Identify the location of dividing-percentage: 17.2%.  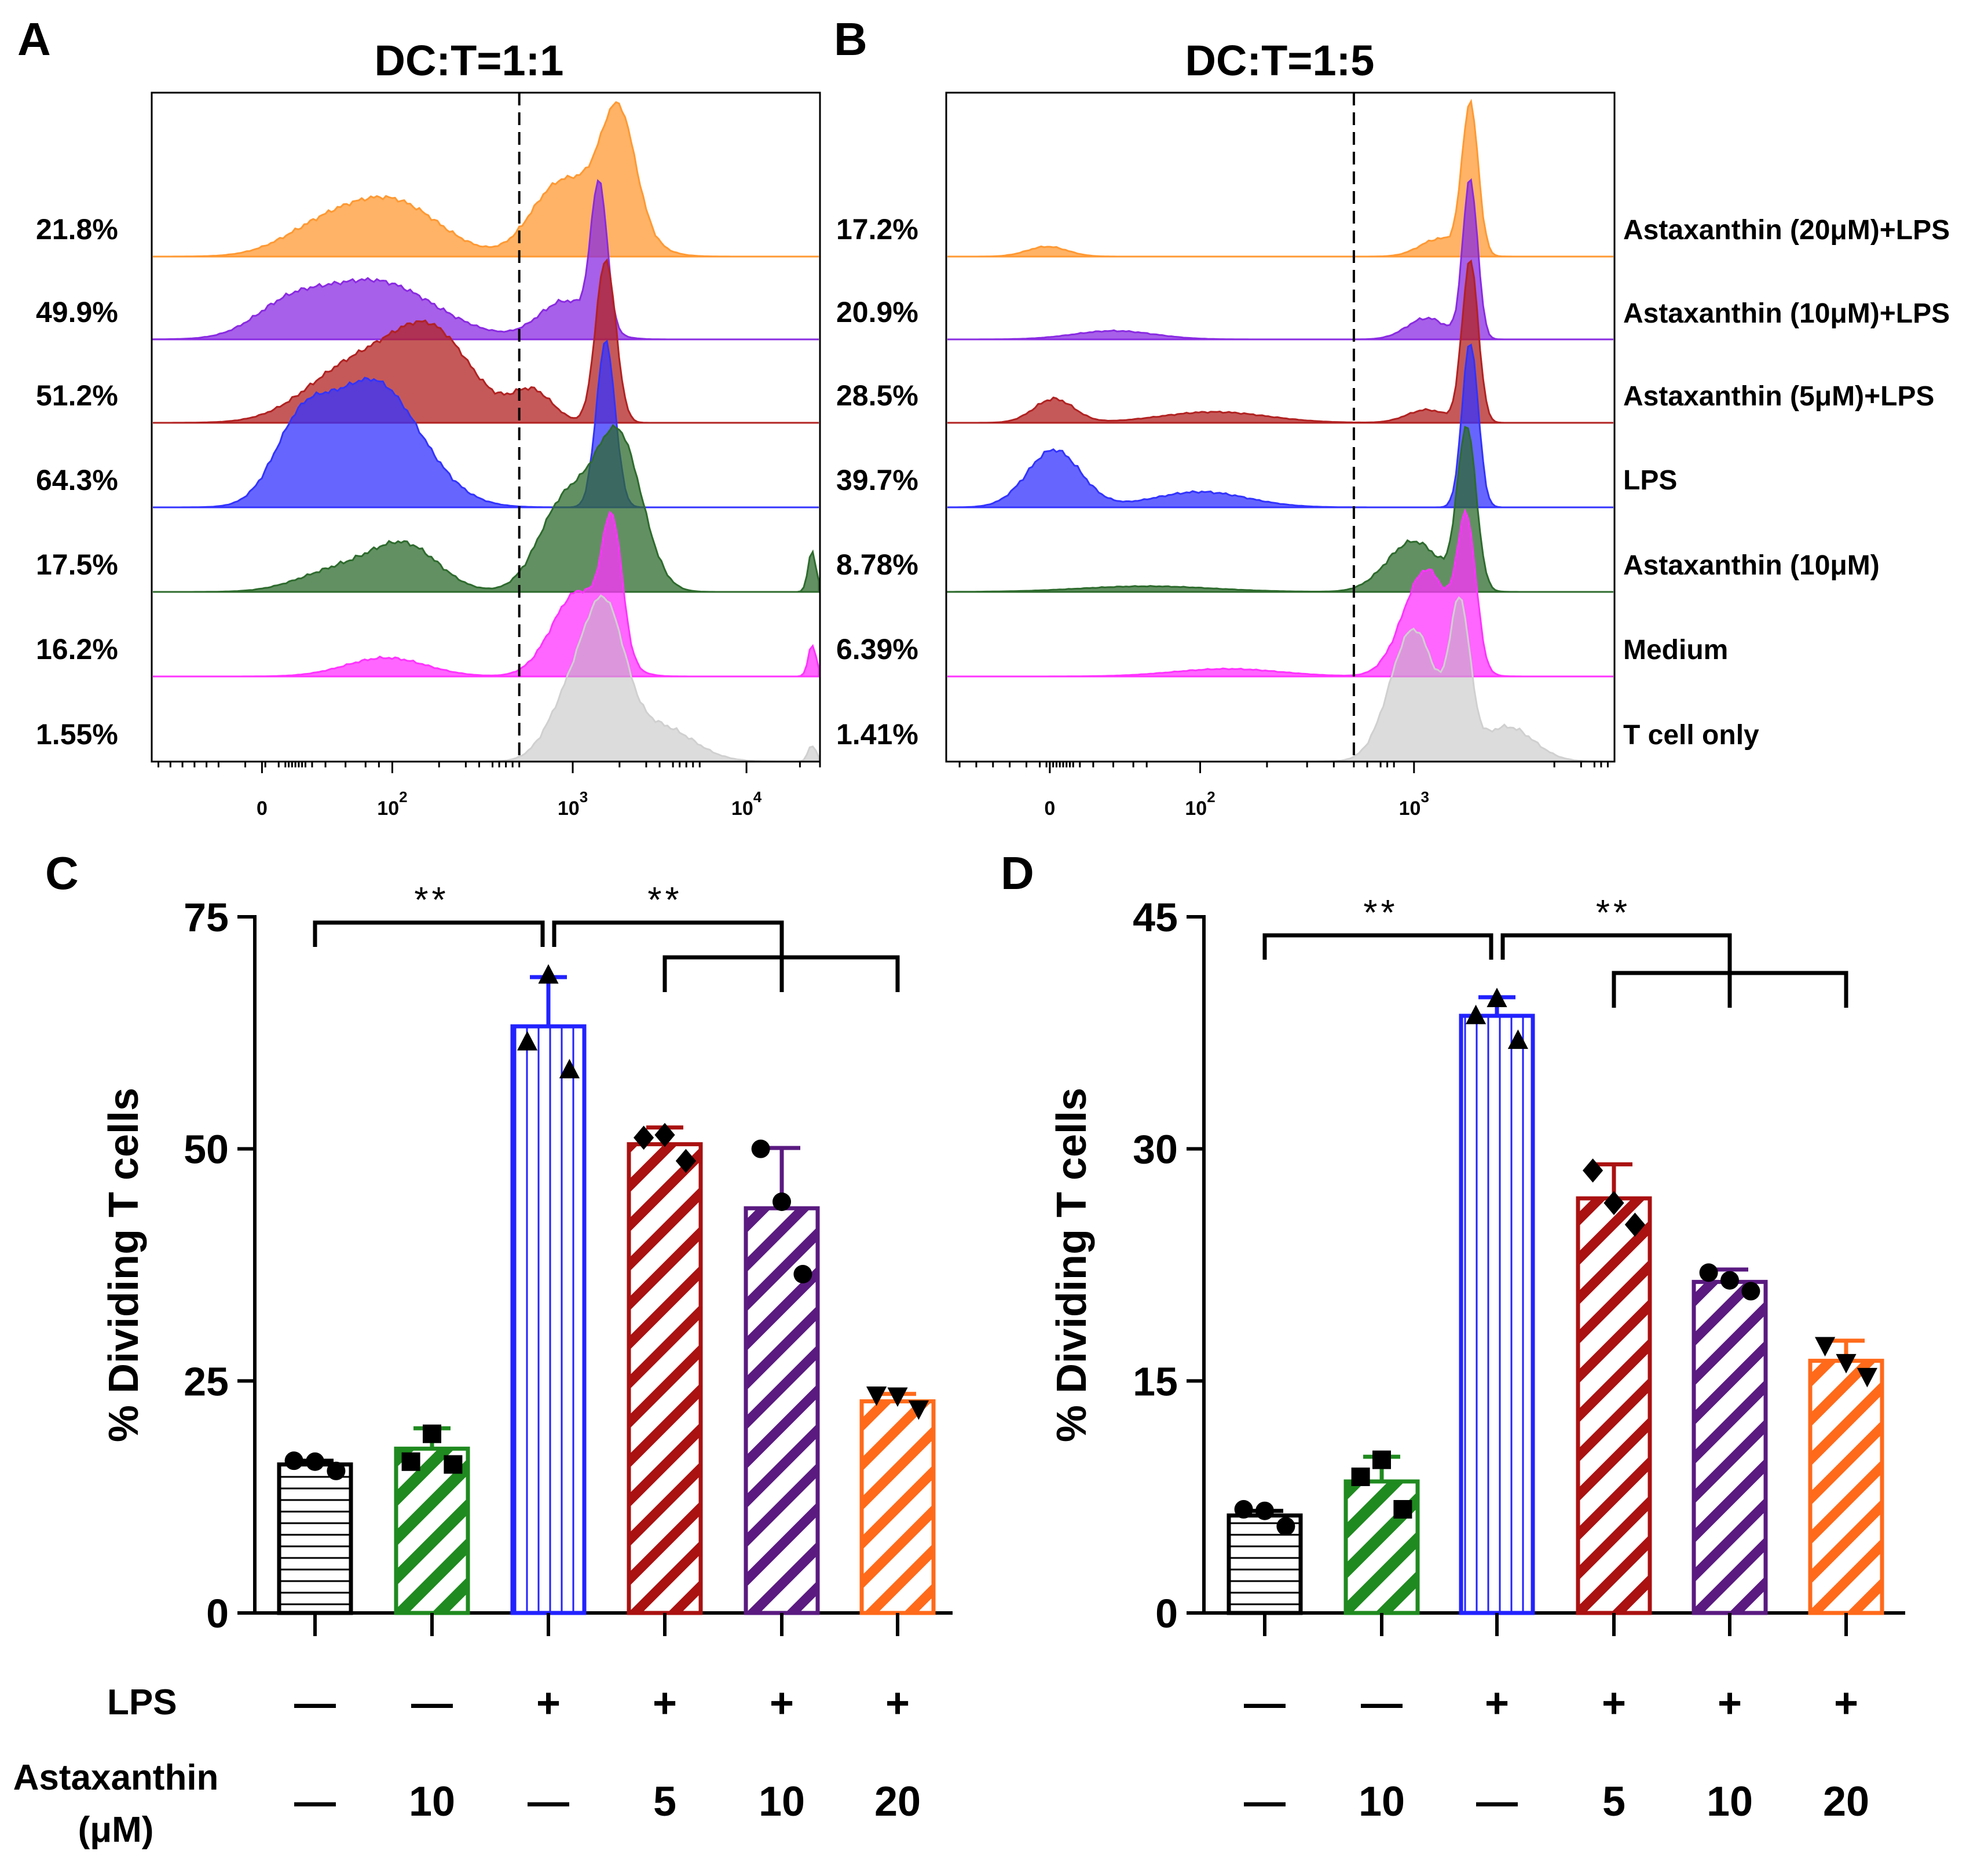
(877, 229).